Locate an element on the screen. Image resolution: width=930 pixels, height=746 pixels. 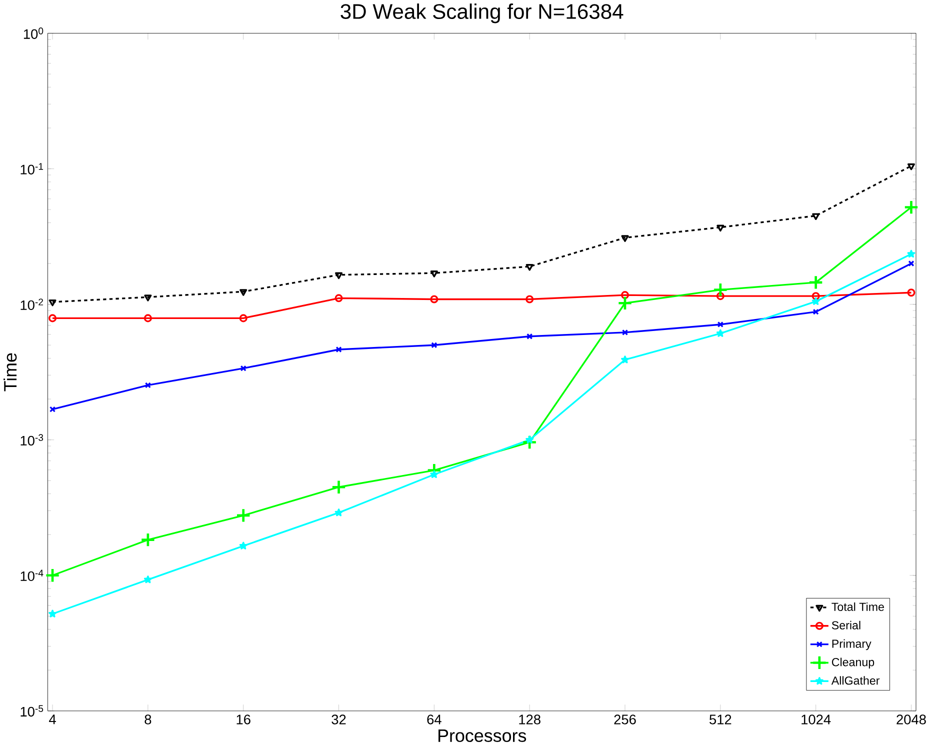
legend-label: Serial is located at coordinates (846, 625).